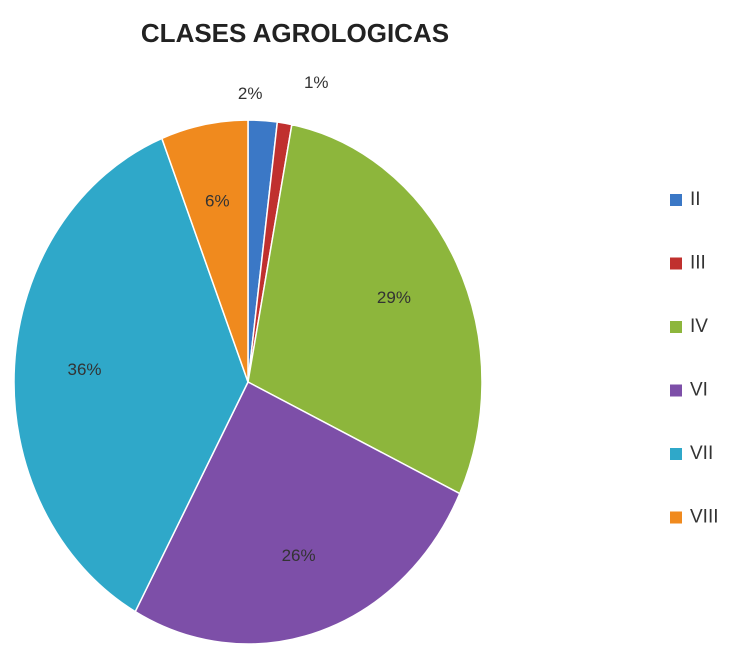 This screenshot has height=648, width=736. I want to click on data-label: 2%, so click(250, 93).